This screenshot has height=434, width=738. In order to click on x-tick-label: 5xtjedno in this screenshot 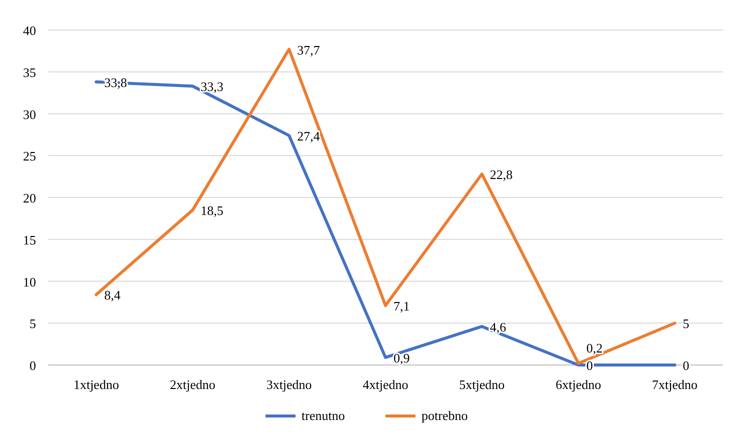, I will do `click(482, 384)`.